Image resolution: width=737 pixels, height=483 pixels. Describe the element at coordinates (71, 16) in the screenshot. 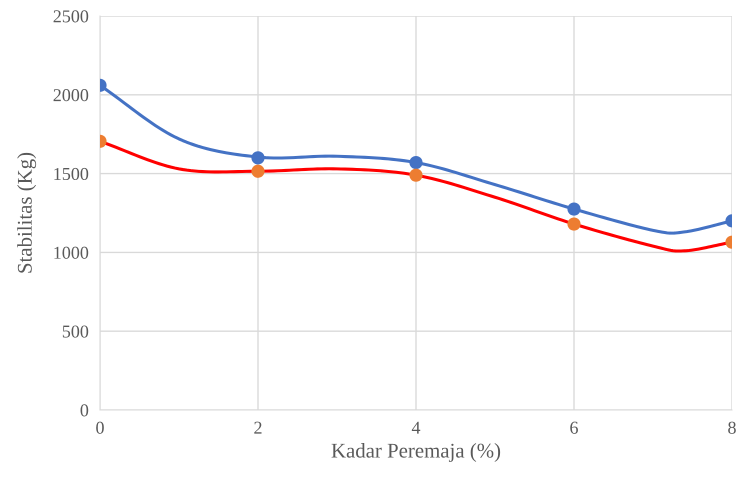

I see `y-tick-label: 2500` at that location.